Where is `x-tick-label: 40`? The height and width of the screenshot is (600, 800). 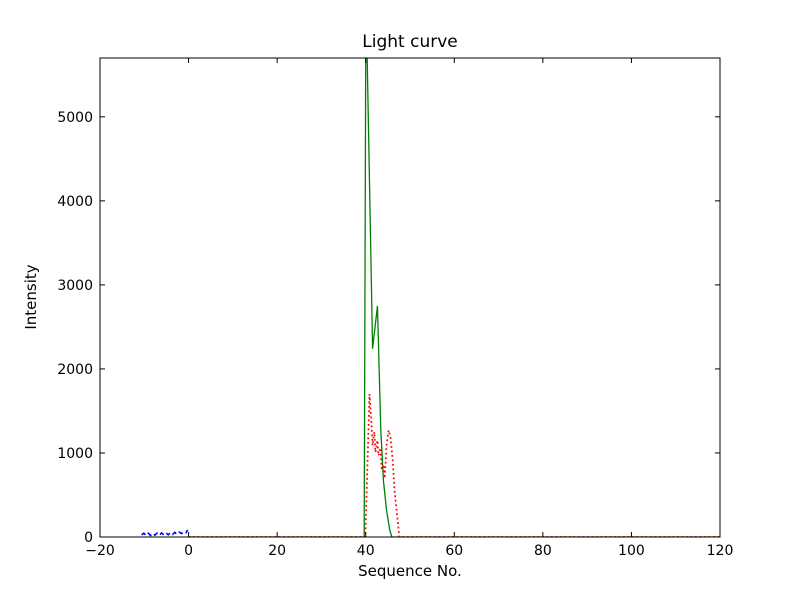
x-tick-label: 40 is located at coordinates (366, 551).